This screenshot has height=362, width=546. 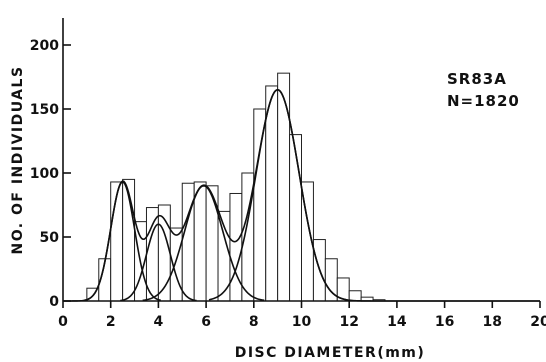 I want to click on y-tick-label: 150, so click(x=44, y=110).